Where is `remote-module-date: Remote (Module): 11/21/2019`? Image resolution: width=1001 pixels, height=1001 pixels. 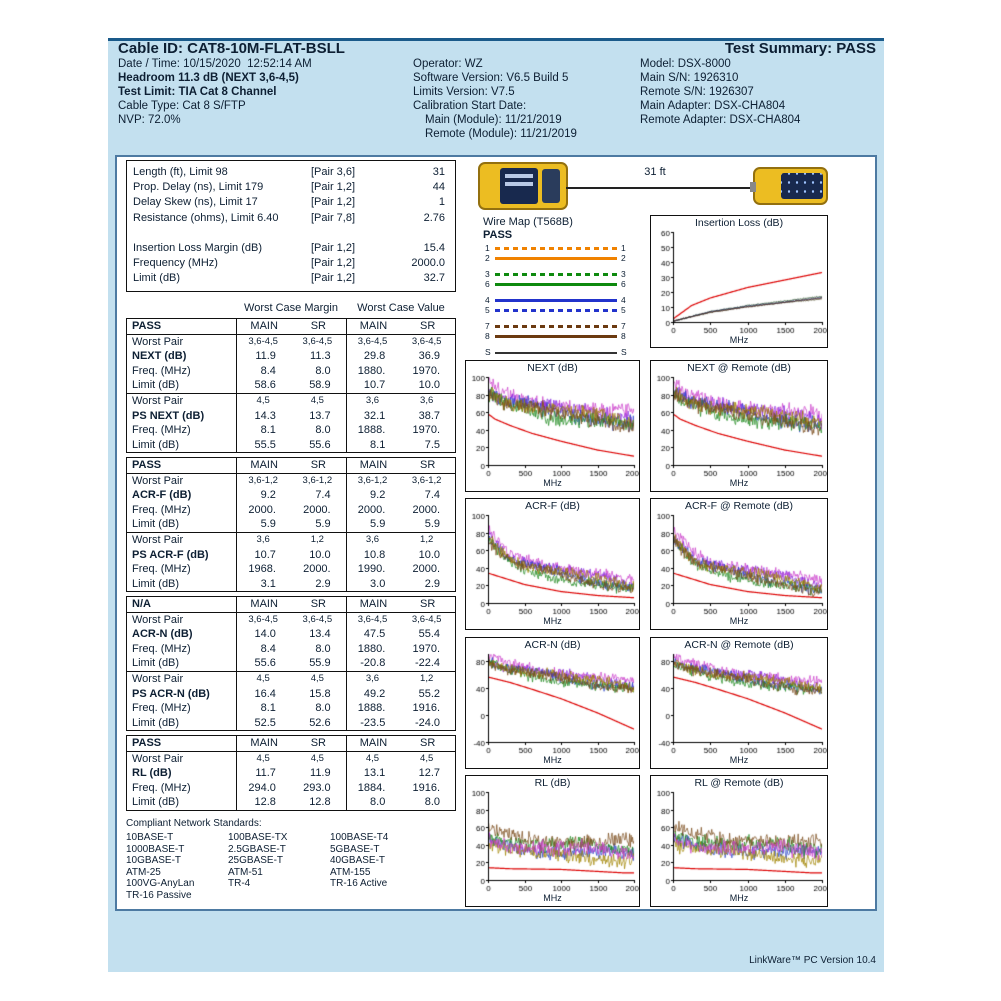 remote-module-date: Remote (Module): 11/21/2019 is located at coordinates (501, 134).